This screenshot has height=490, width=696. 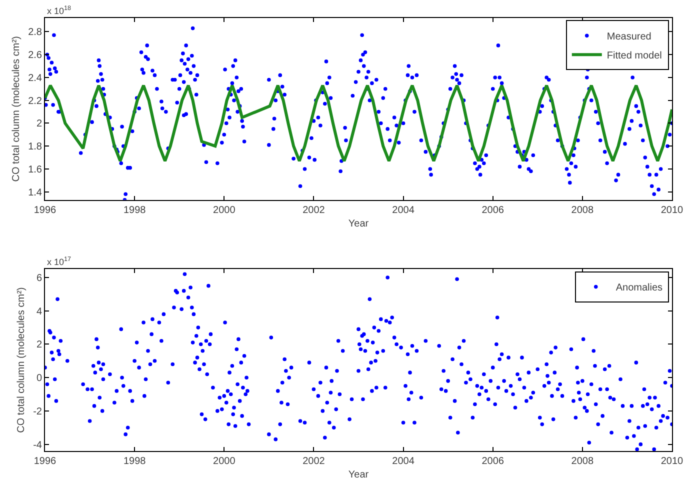 What do you see at coordinates (634, 56) in the screenshot?
I see `legend-label: Fitted model` at bounding box center [634, 56].